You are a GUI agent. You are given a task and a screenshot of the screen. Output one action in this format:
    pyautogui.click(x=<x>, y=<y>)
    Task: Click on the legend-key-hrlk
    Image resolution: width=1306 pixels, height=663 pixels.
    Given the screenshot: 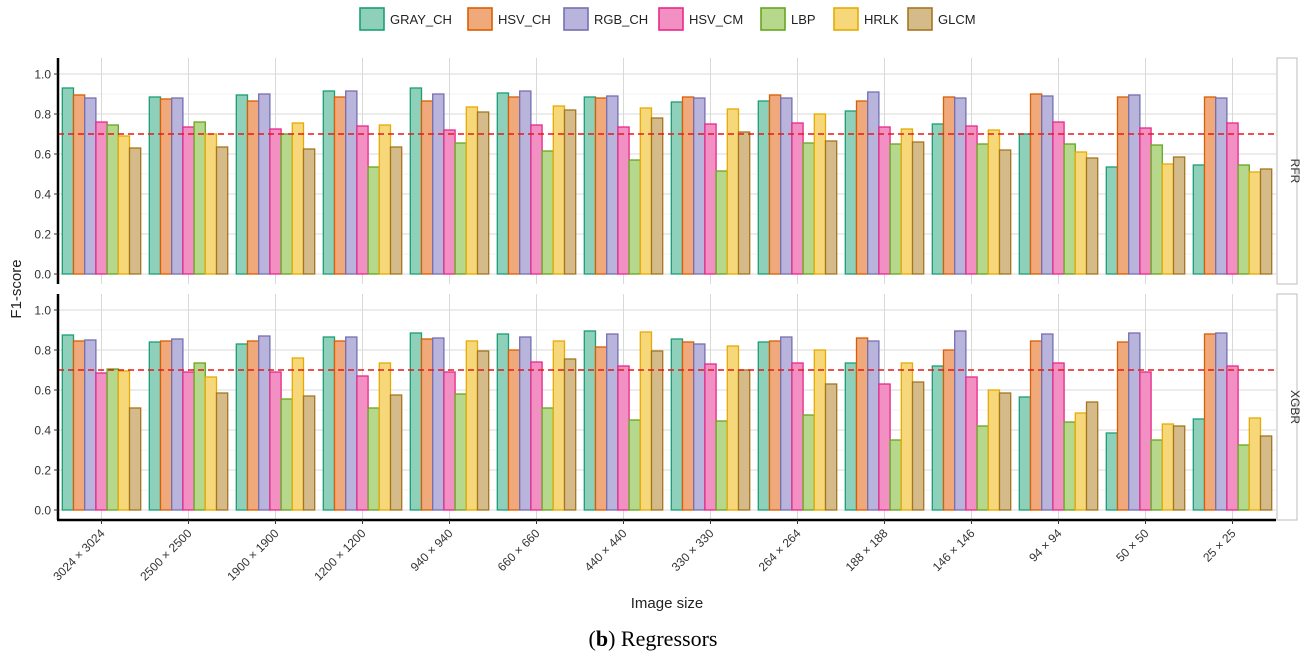 What is the action you would take?
    pyautogui.click(x=846, y=19)
    